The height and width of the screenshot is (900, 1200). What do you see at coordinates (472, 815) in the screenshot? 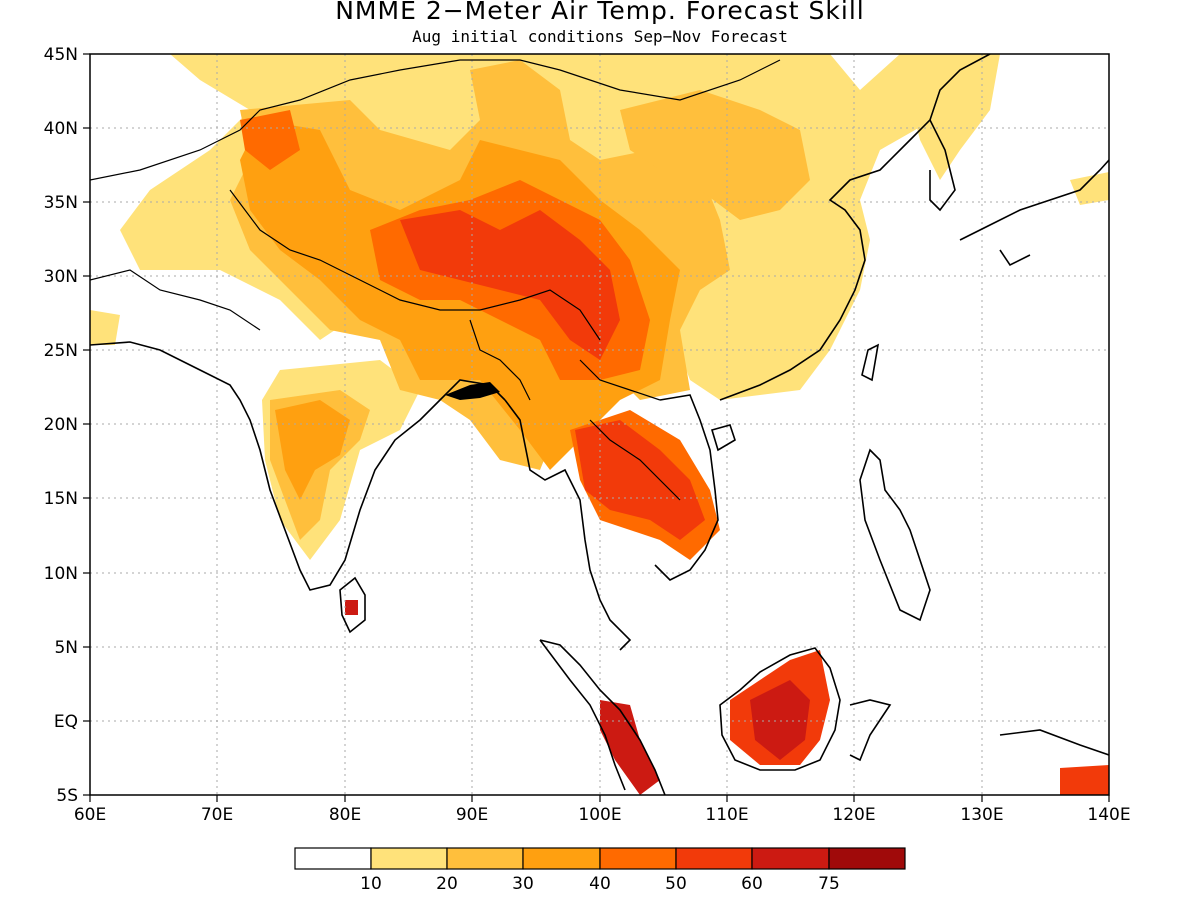
I see `lon-label: 90E` at bounding box center [472, 815].